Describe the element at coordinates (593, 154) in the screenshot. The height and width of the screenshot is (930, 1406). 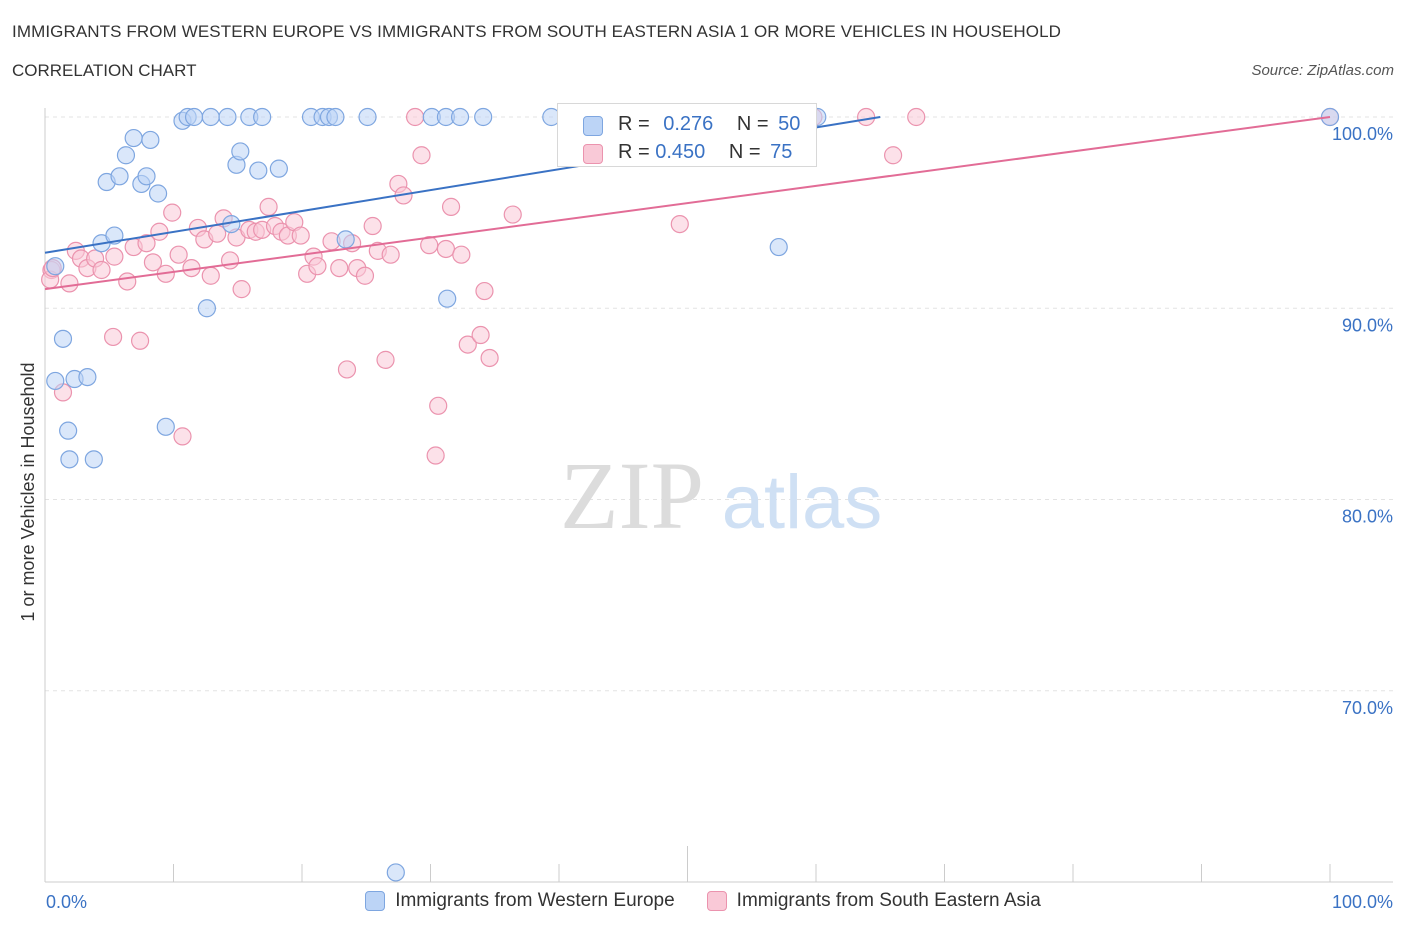
I see `stats-swatch-pink` at that location.